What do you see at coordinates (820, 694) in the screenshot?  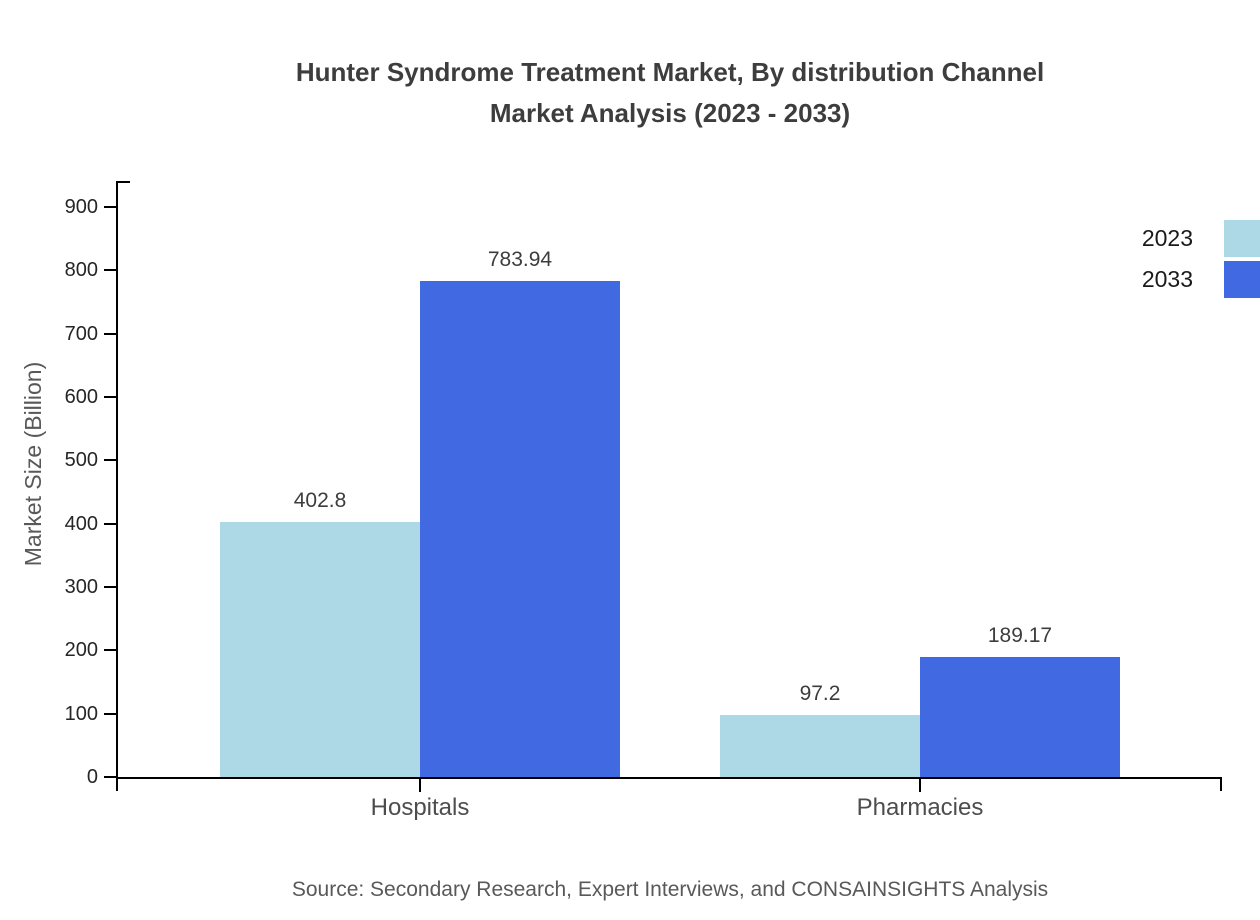 I see `bar-value-label: 97.2` at bounding box center [820, 694].